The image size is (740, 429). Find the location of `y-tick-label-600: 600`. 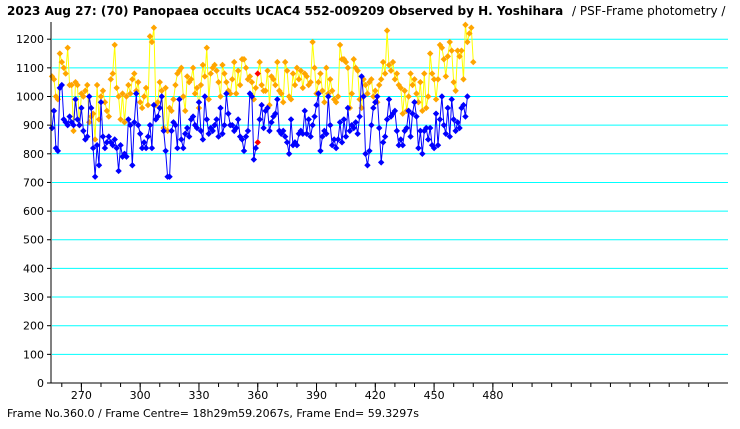

y-tick-label-600: 600 is located at coordinates (33, 211).